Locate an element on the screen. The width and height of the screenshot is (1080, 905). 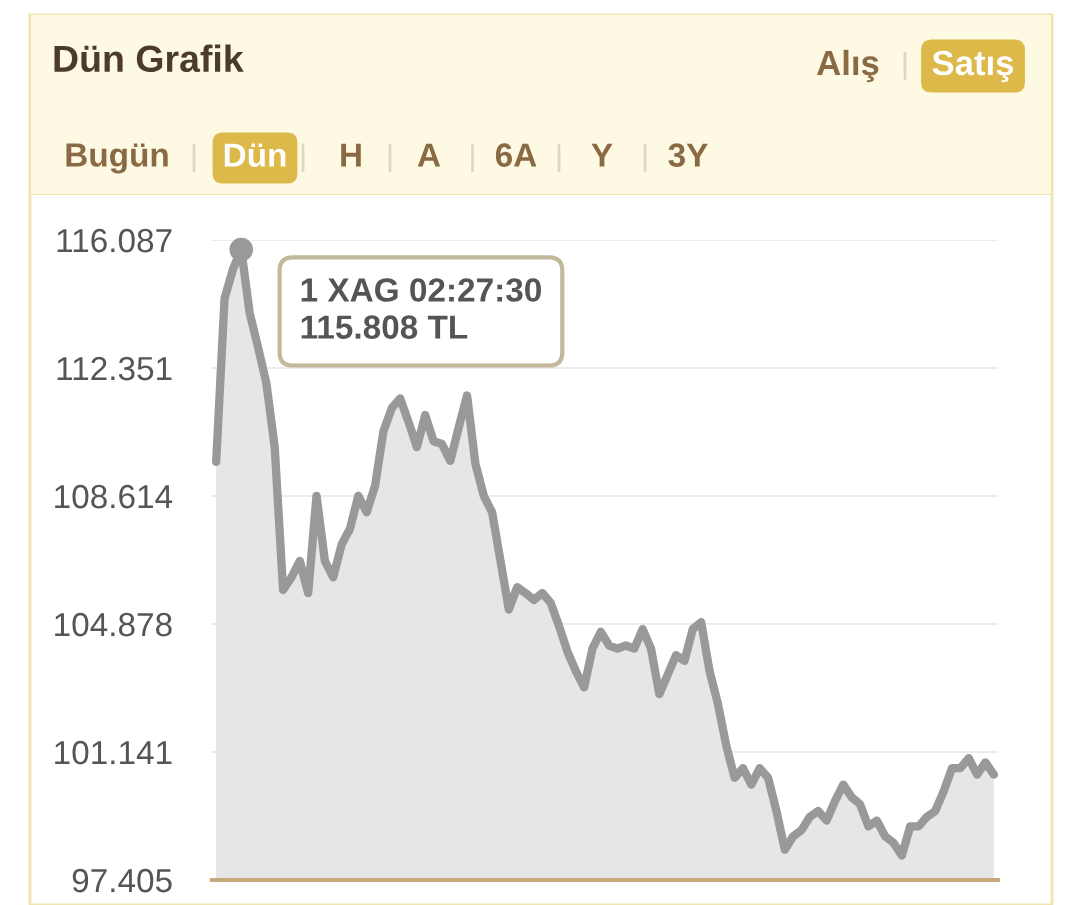
y-tick-label: 101.141 is located at coordinates (113, 752).